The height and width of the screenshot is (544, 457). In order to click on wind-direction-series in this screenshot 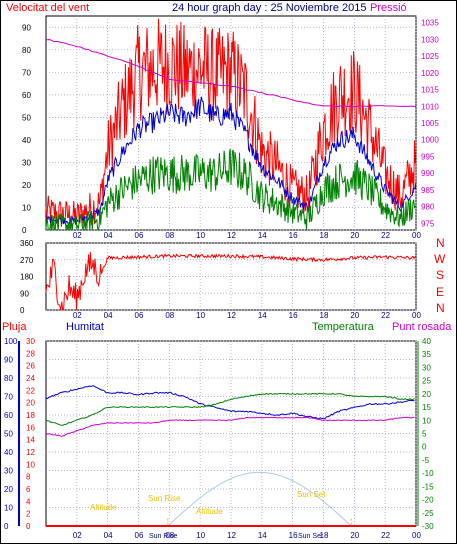, I will do `click(231, 281)`.